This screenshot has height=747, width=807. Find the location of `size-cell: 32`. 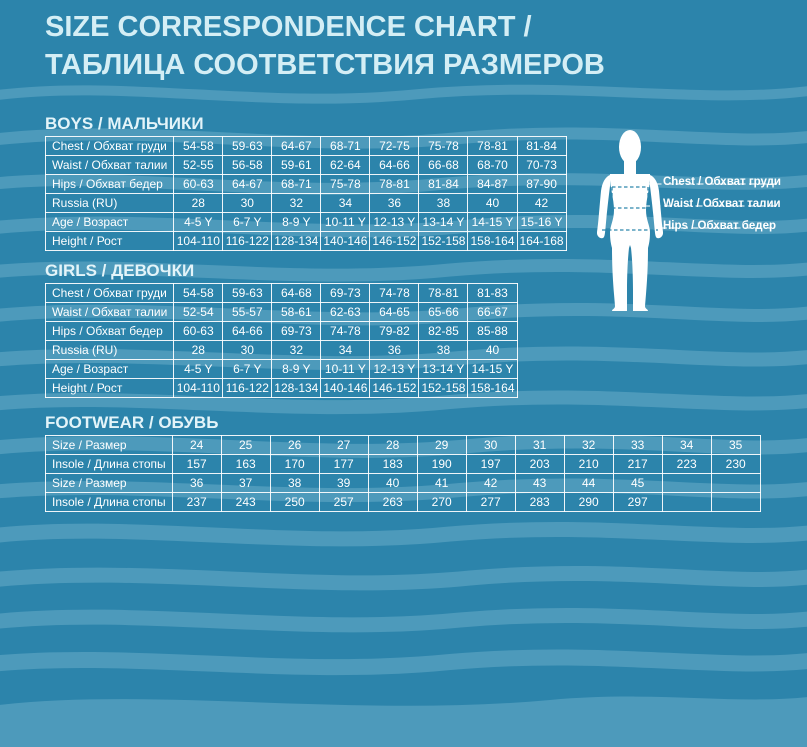

size-cell: 32 is located at coordinates (296, 203).